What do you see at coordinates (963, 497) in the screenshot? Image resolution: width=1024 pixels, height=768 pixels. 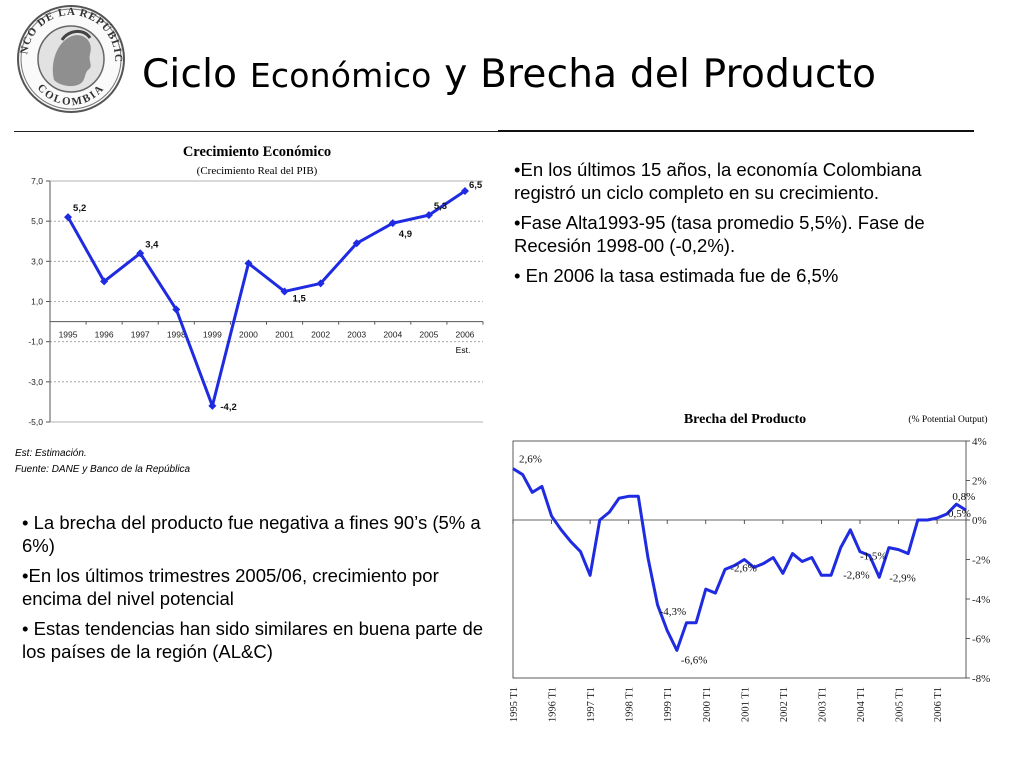 I see `data-label: 0,8%` at bounding box center [963, 497].